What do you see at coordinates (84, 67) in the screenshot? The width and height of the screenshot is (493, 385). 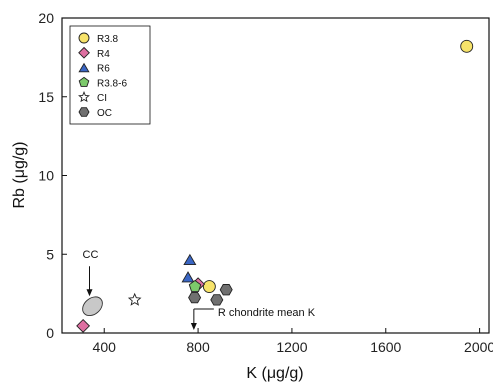 I see `legend-marker-r6` at bounding box center [84, 67].